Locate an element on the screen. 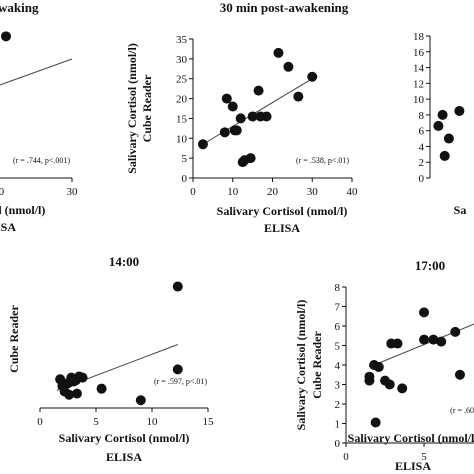  x-axis-title: Sa is located at coordinates (460, 210).